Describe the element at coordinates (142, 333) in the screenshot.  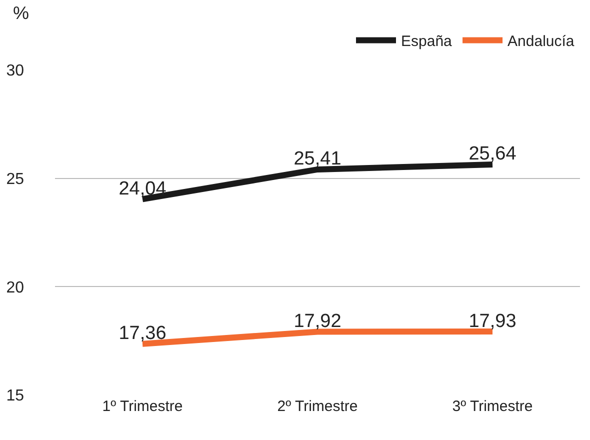
I see `data-label: 17,36` at that location.